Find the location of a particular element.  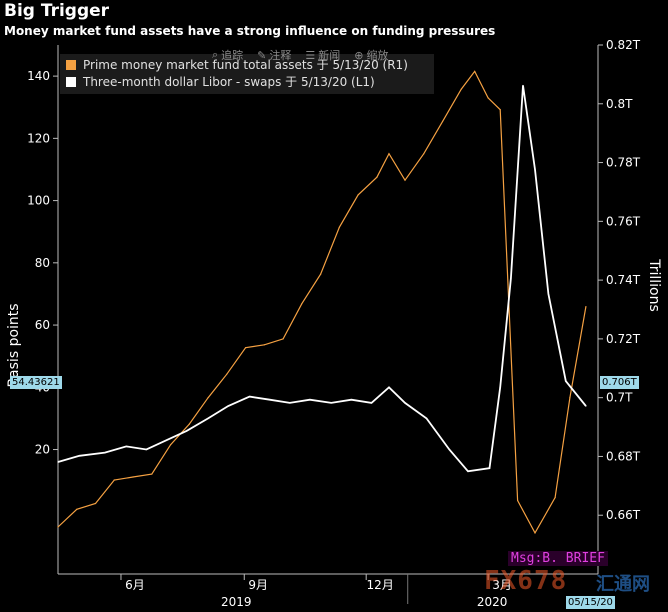

right-value-tag: 0.706T is located at coordinates (619, 382).